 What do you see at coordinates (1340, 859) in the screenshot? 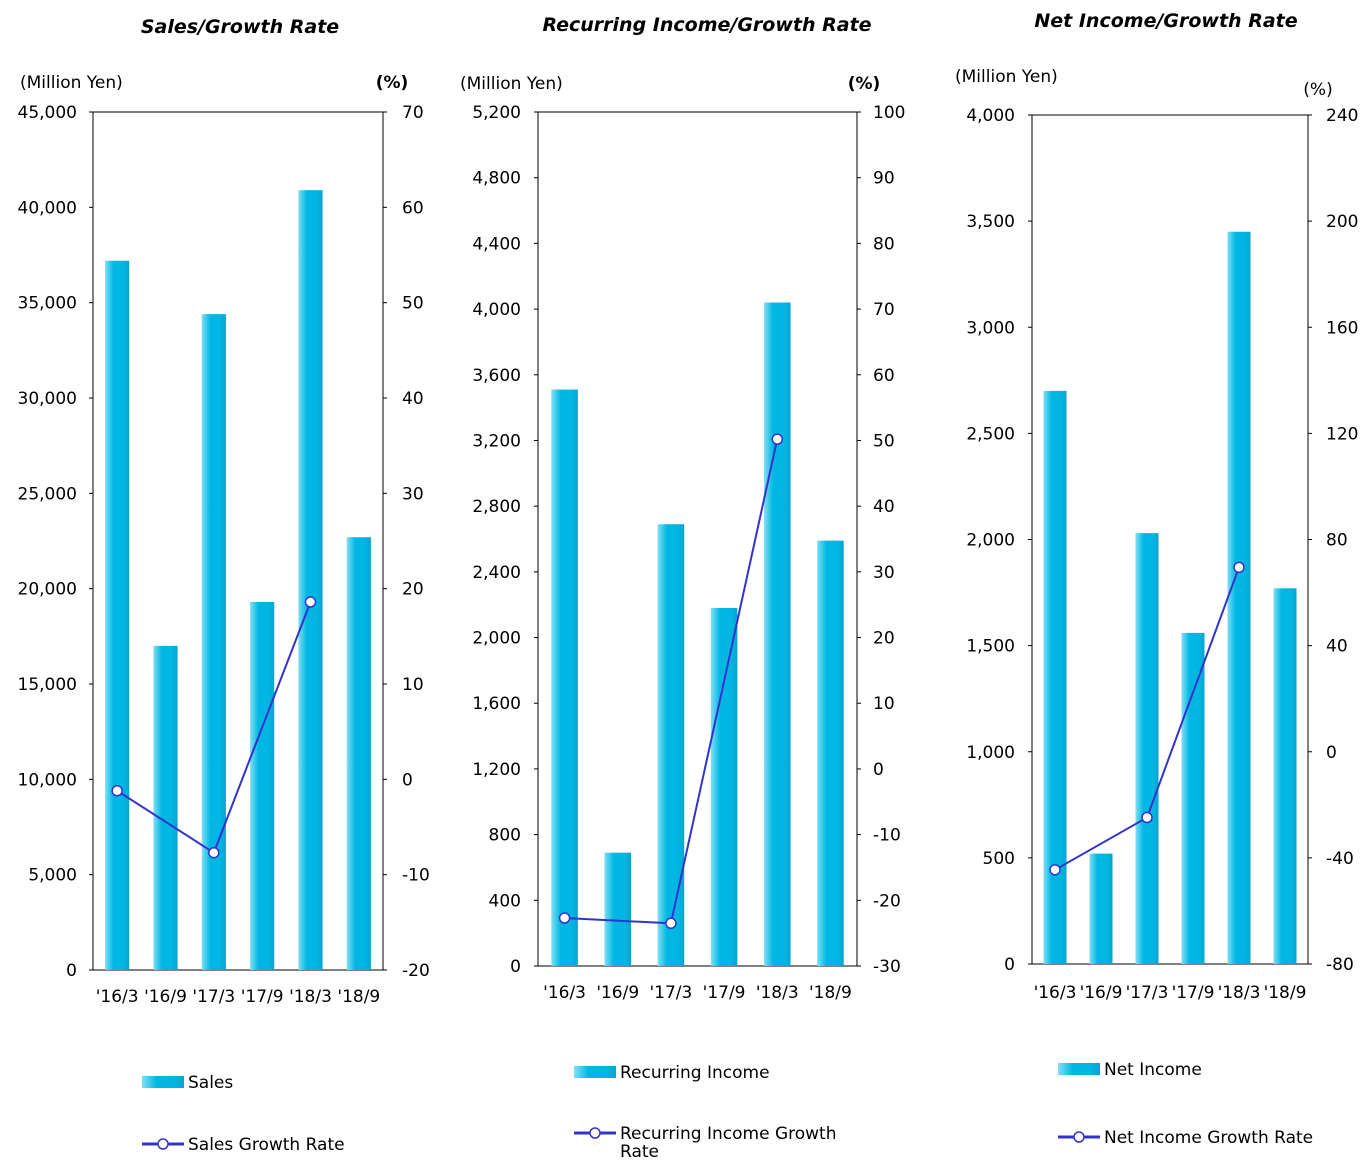
I see `right-tick-label: -40` at bounding box center [1340, 859].